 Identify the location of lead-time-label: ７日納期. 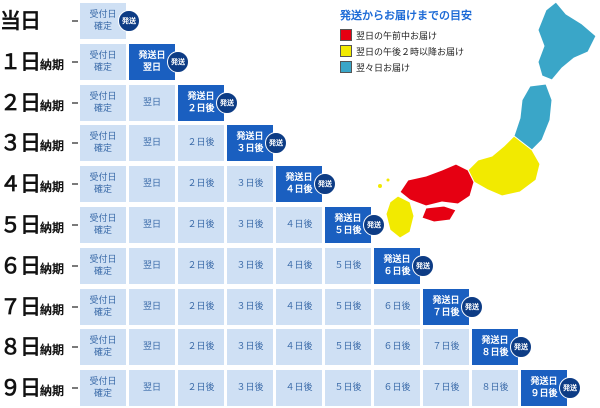
(32, 307).